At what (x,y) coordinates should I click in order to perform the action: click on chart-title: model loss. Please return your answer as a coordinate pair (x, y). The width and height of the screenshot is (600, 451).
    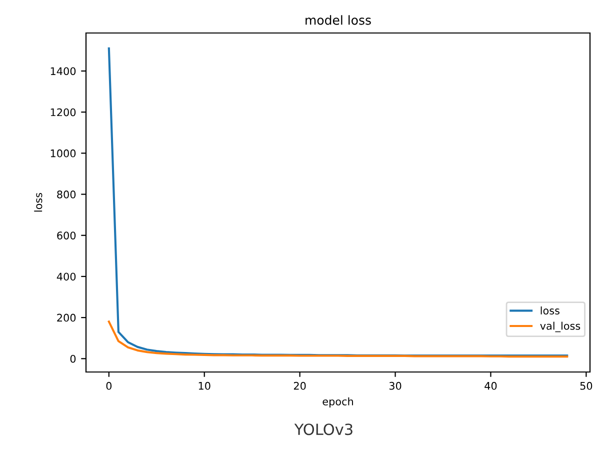
    Looking at the image, I should click on (338, 20).